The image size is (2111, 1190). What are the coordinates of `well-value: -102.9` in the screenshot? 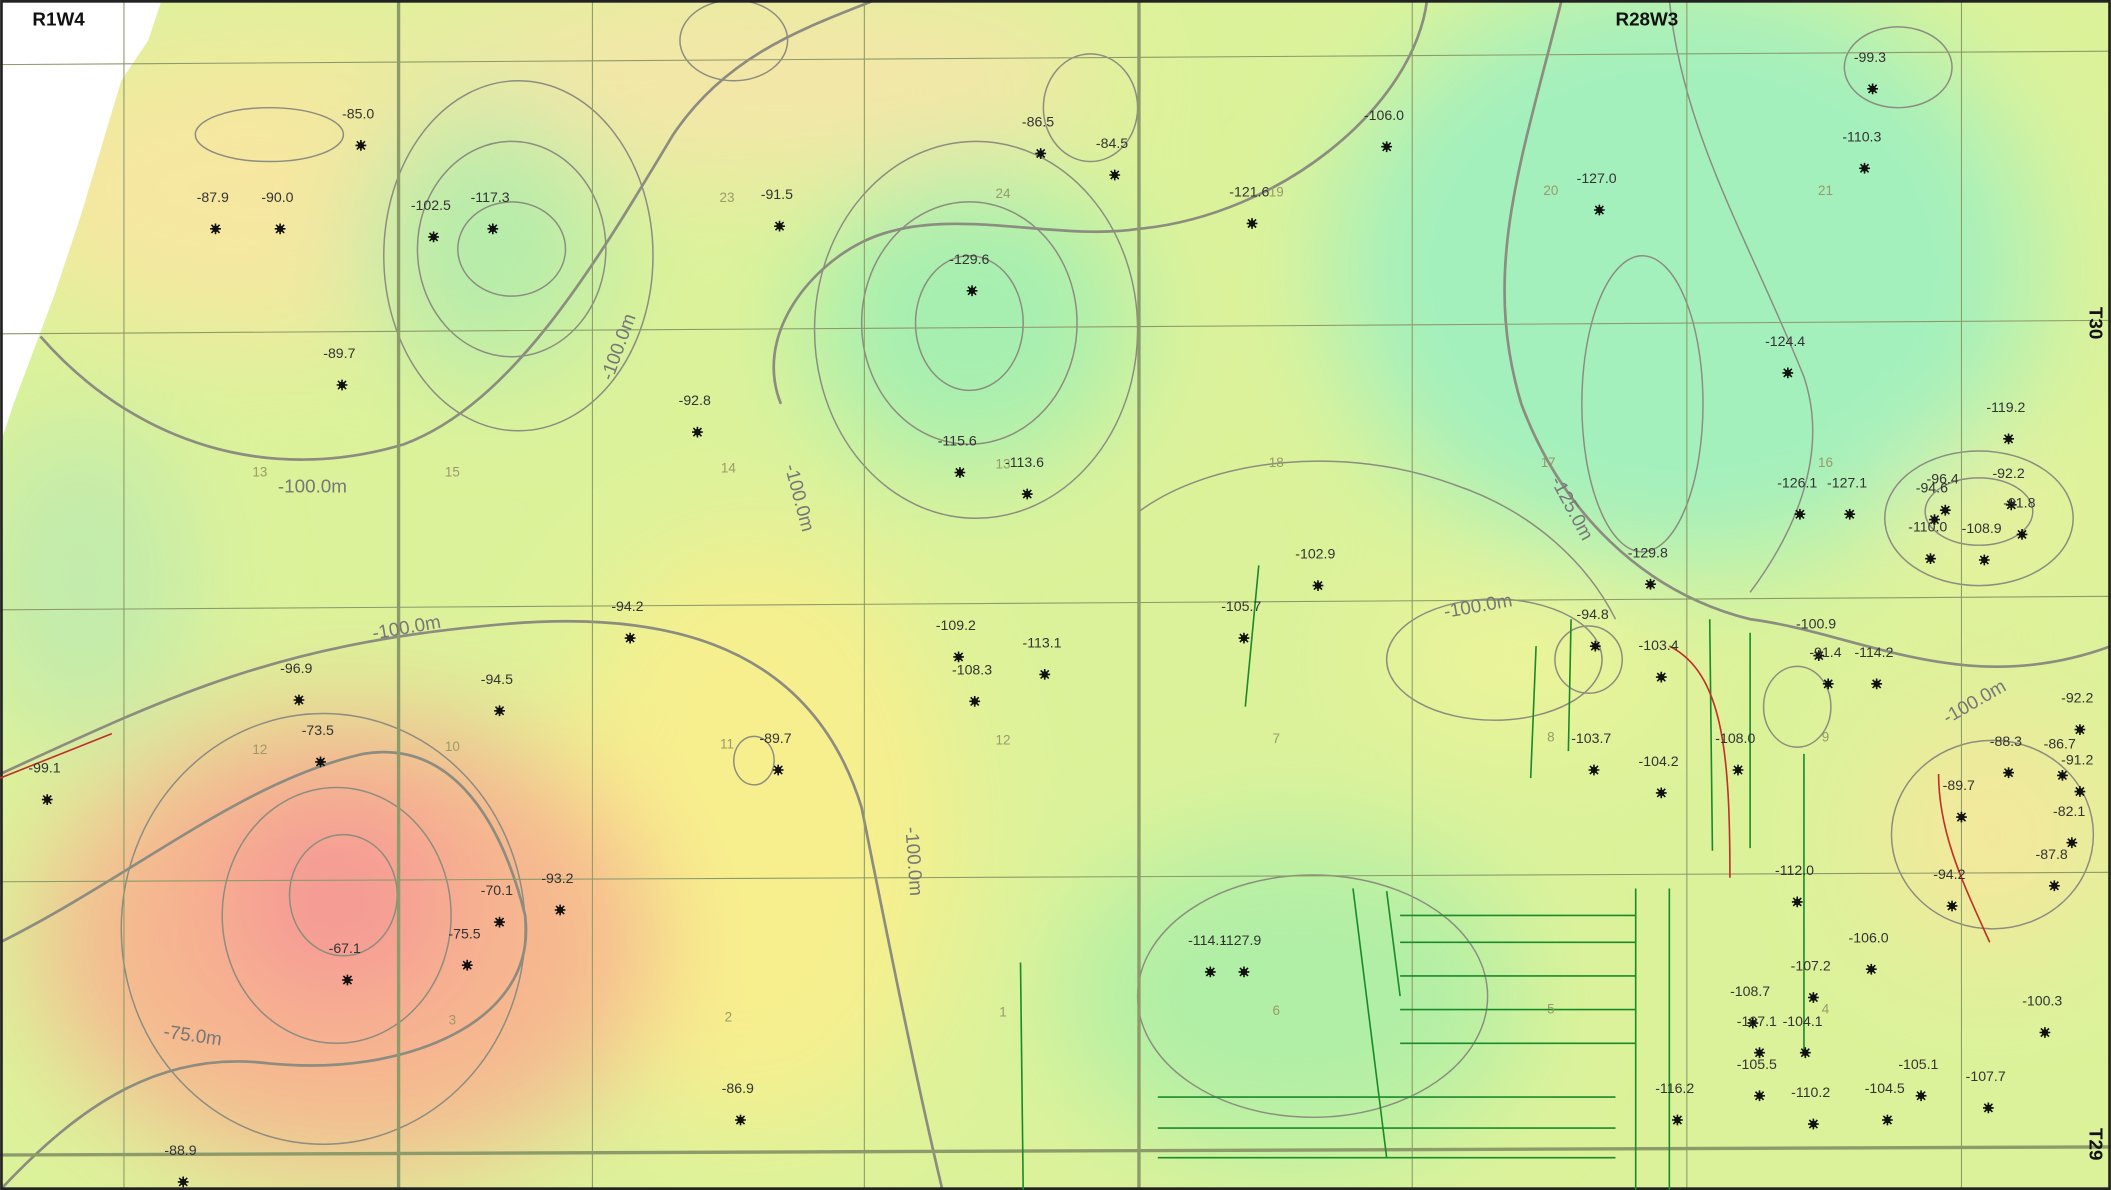 It's located at (1315, 554).